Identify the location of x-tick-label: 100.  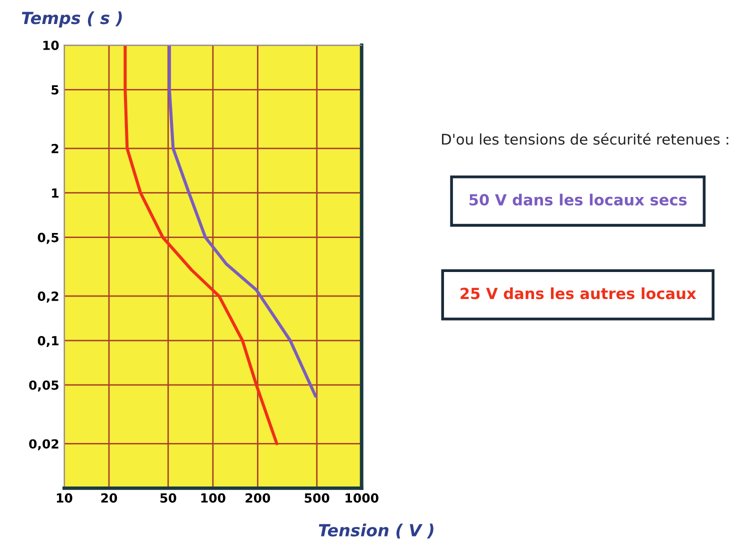
(213, 498).